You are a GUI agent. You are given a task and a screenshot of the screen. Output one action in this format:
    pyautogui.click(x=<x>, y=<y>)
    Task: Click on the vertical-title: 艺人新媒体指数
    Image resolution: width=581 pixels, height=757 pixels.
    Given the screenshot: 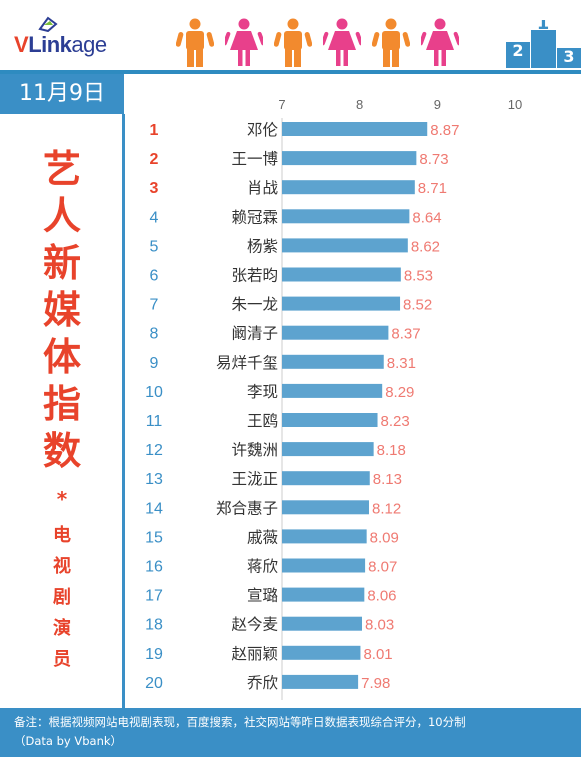 What is the action you would take?
    pyautogui.click(x=62, y=310)
    